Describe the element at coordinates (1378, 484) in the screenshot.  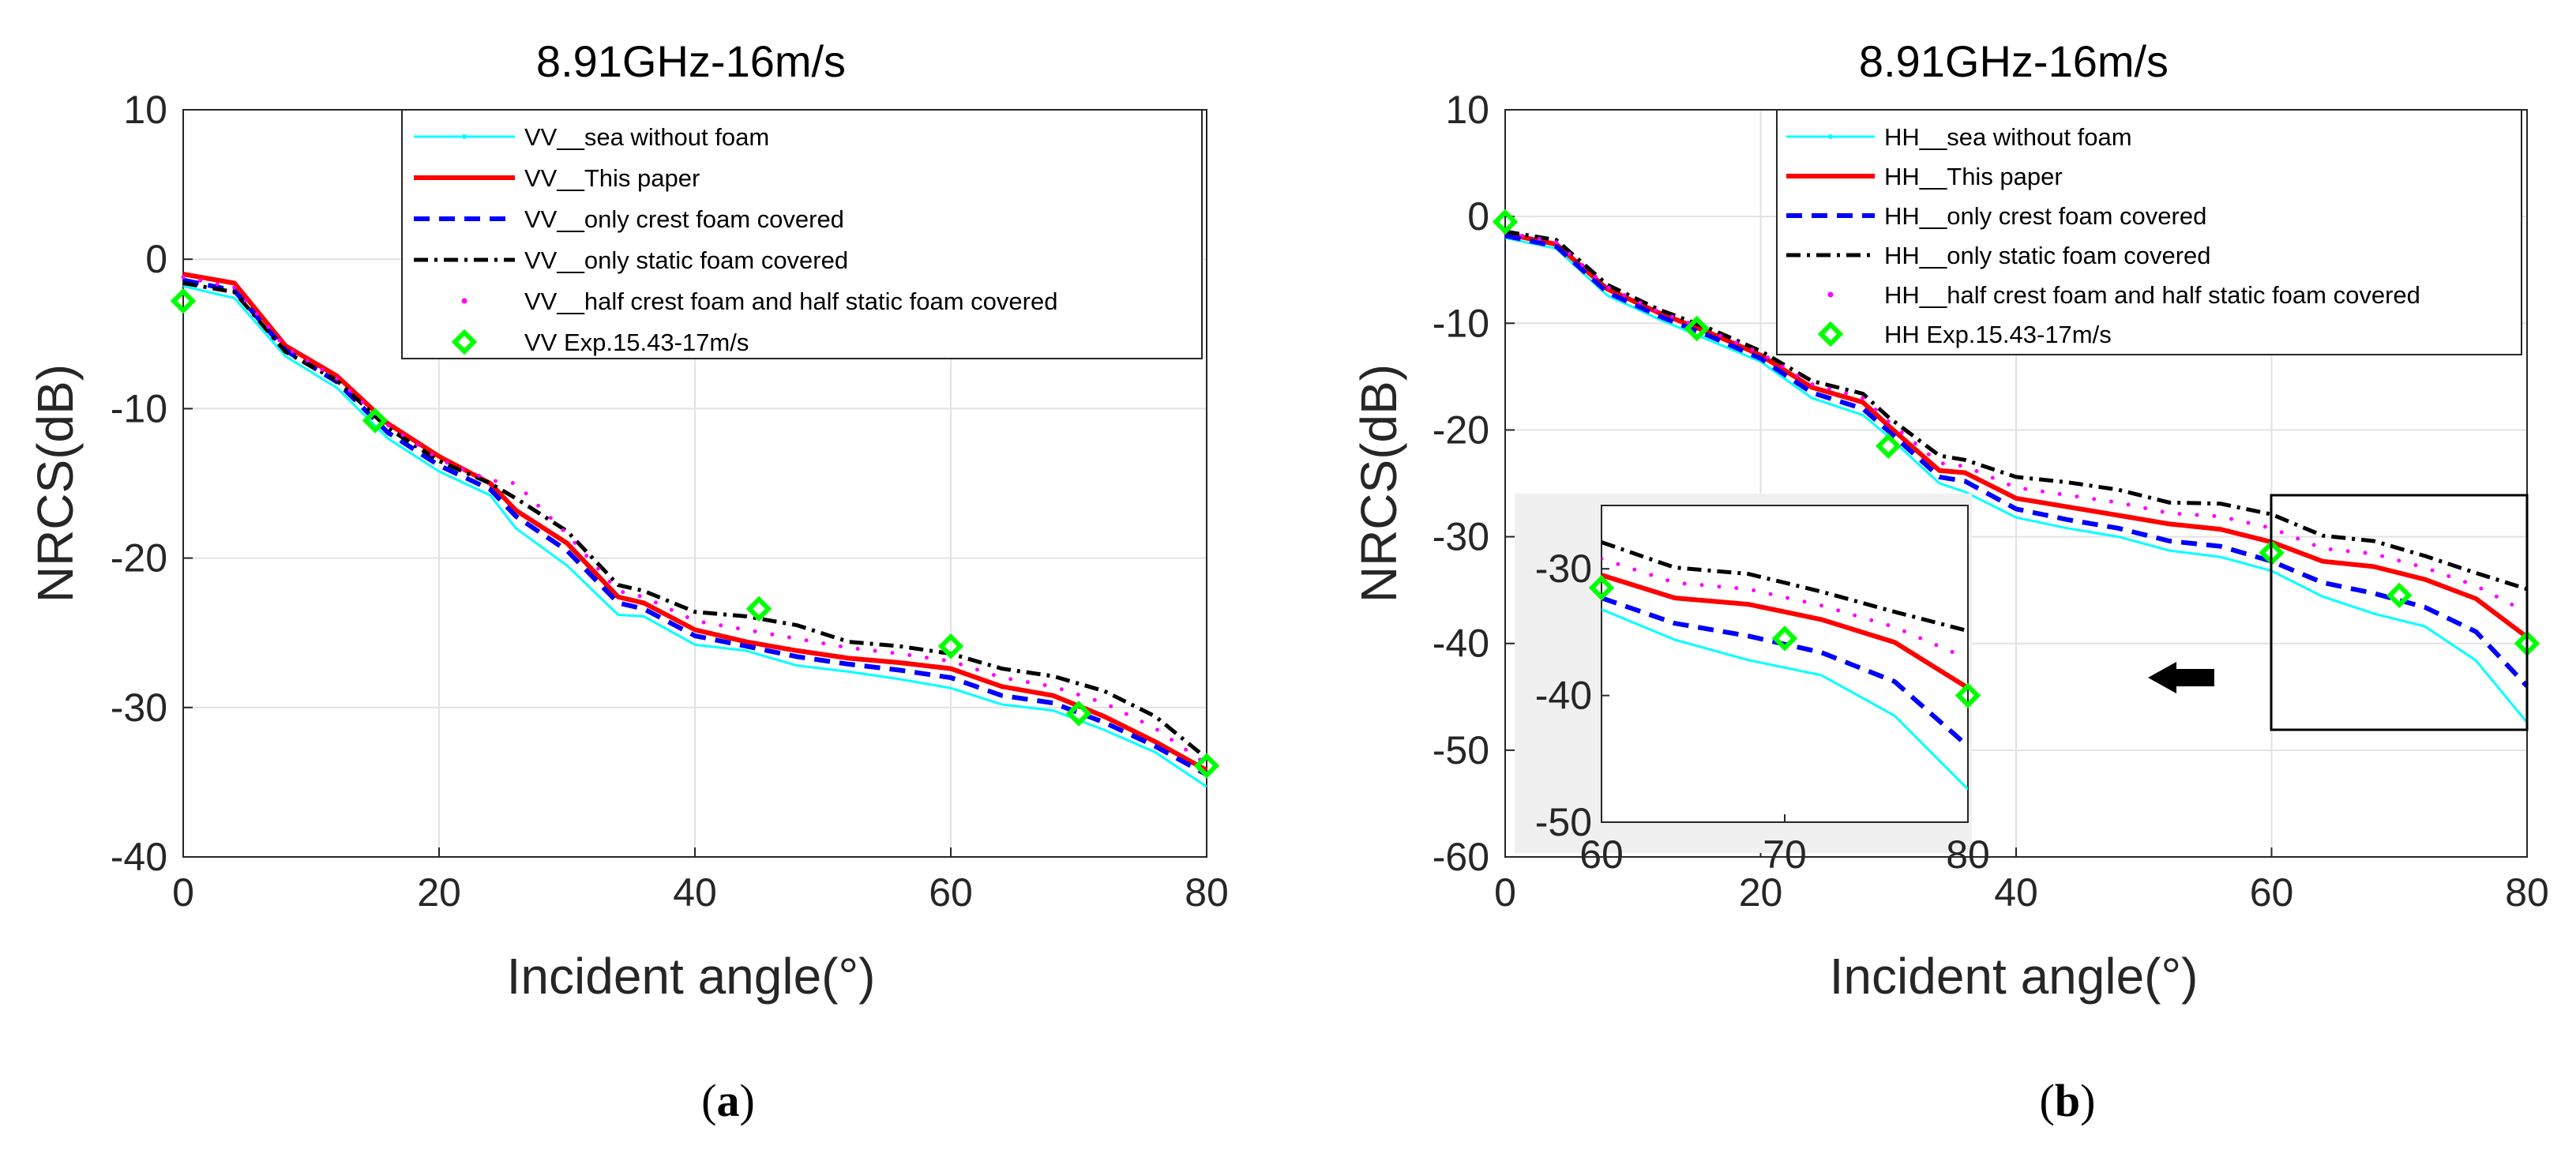
I see `panel-b-ylabel: NRCS(dB)` at that location.